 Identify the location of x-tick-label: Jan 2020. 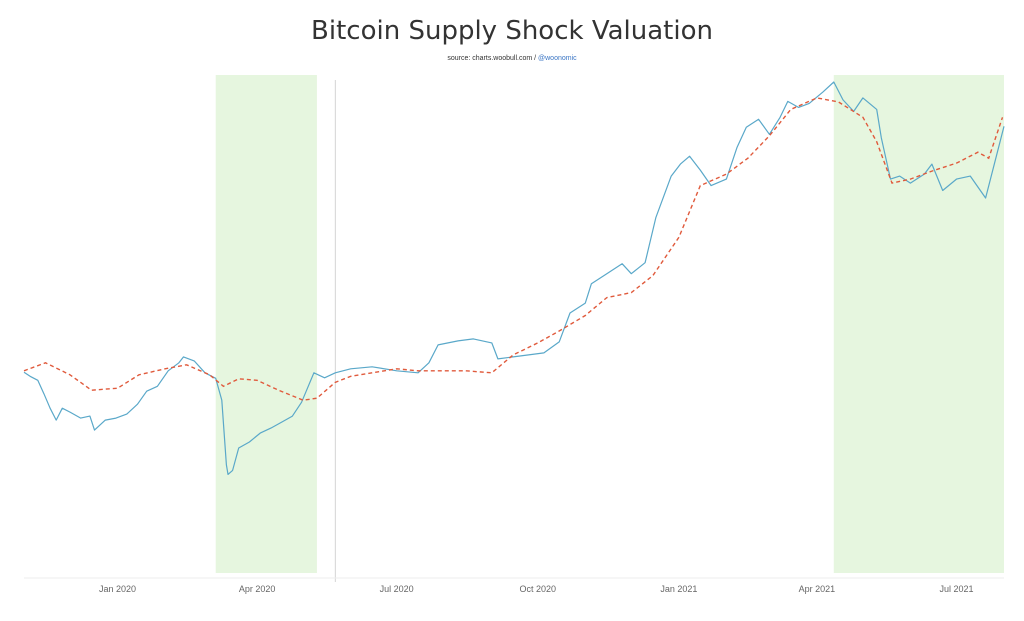
(117, 589).